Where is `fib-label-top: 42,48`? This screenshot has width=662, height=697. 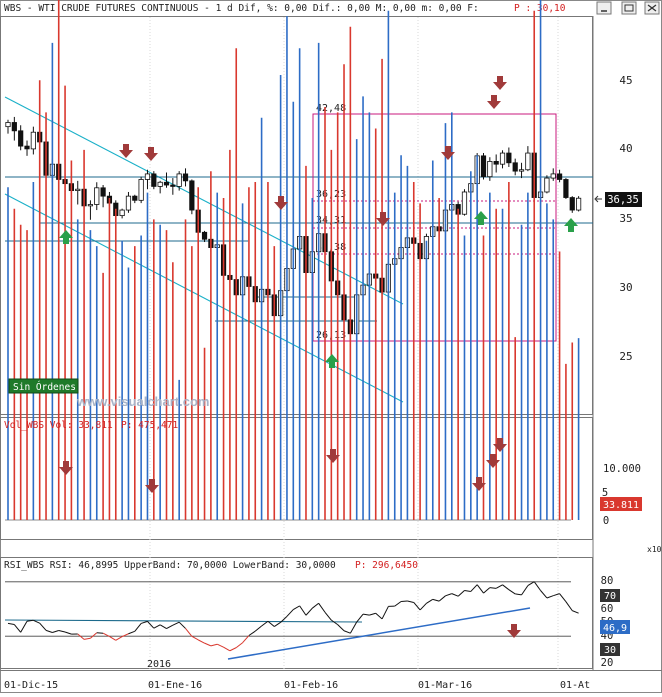
fib-label-top: 42,48 is located at coordinates (331, 108).